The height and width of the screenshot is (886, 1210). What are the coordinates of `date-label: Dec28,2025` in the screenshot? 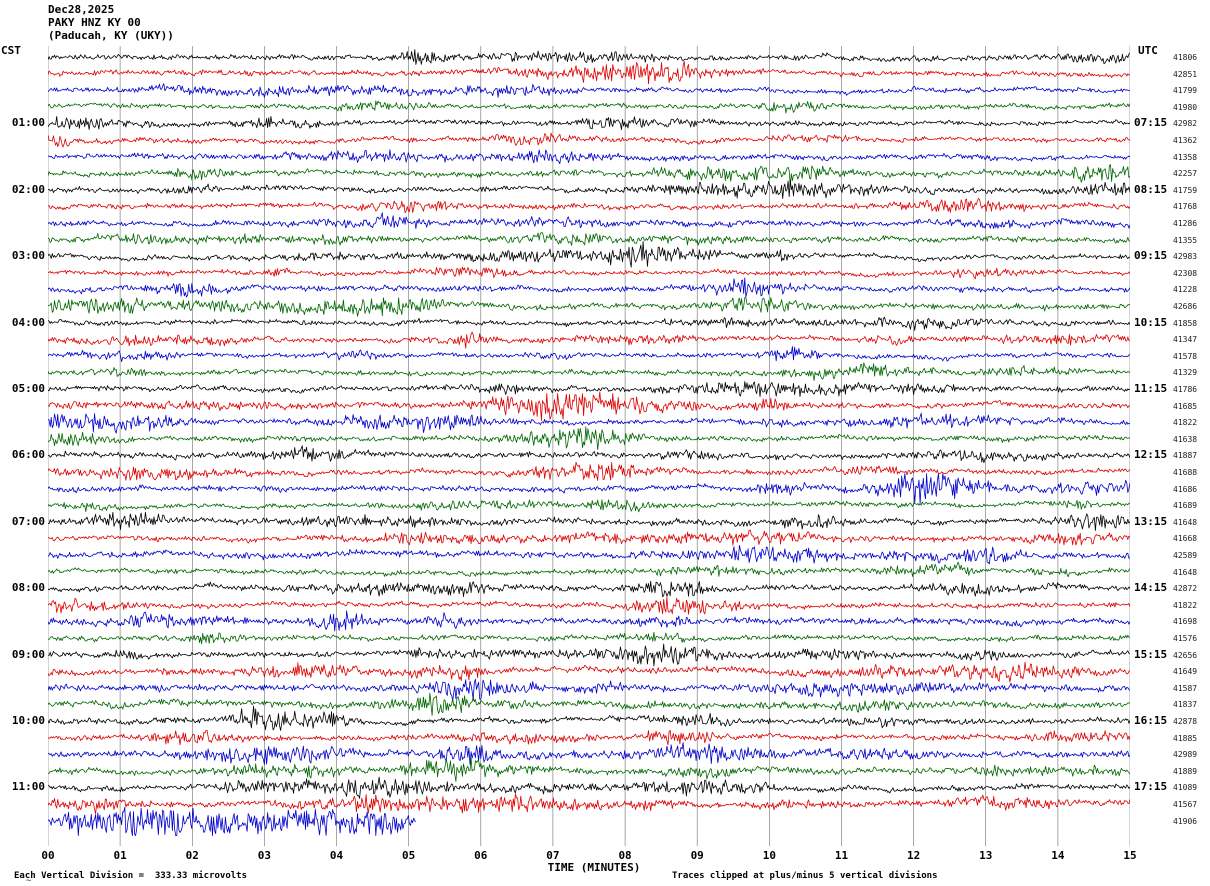 It's located at (81, 9).